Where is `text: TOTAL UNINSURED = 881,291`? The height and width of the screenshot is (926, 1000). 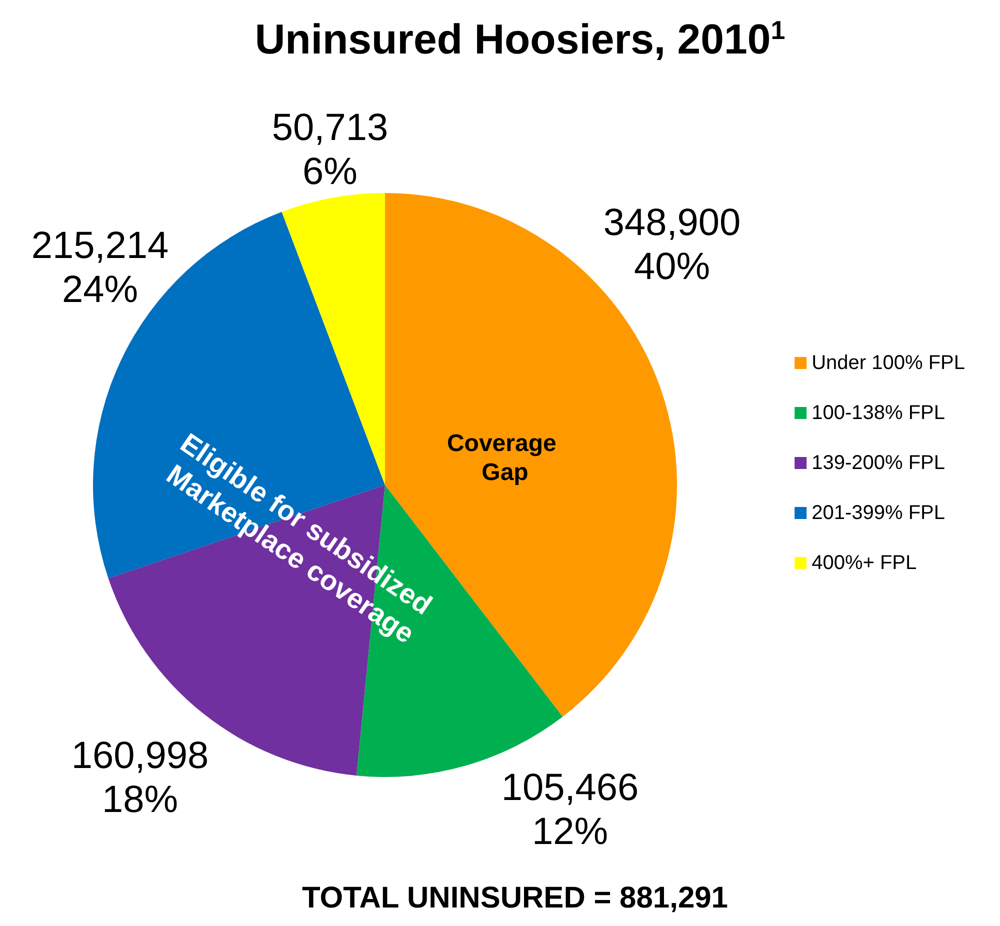
text: TOTAL UNINSURED = 881,291 is located at coordinates (515, 898).